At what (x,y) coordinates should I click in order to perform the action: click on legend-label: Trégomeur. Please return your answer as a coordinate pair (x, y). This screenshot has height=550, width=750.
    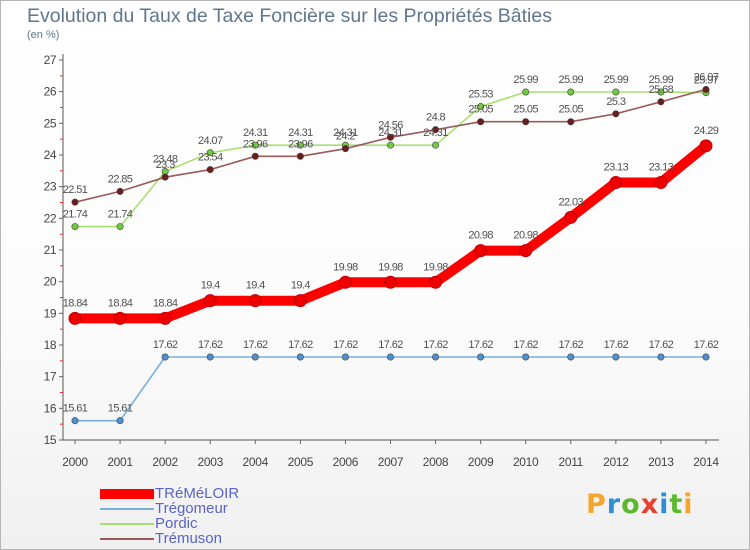
    Looking at the image, I should click on (191, 508).